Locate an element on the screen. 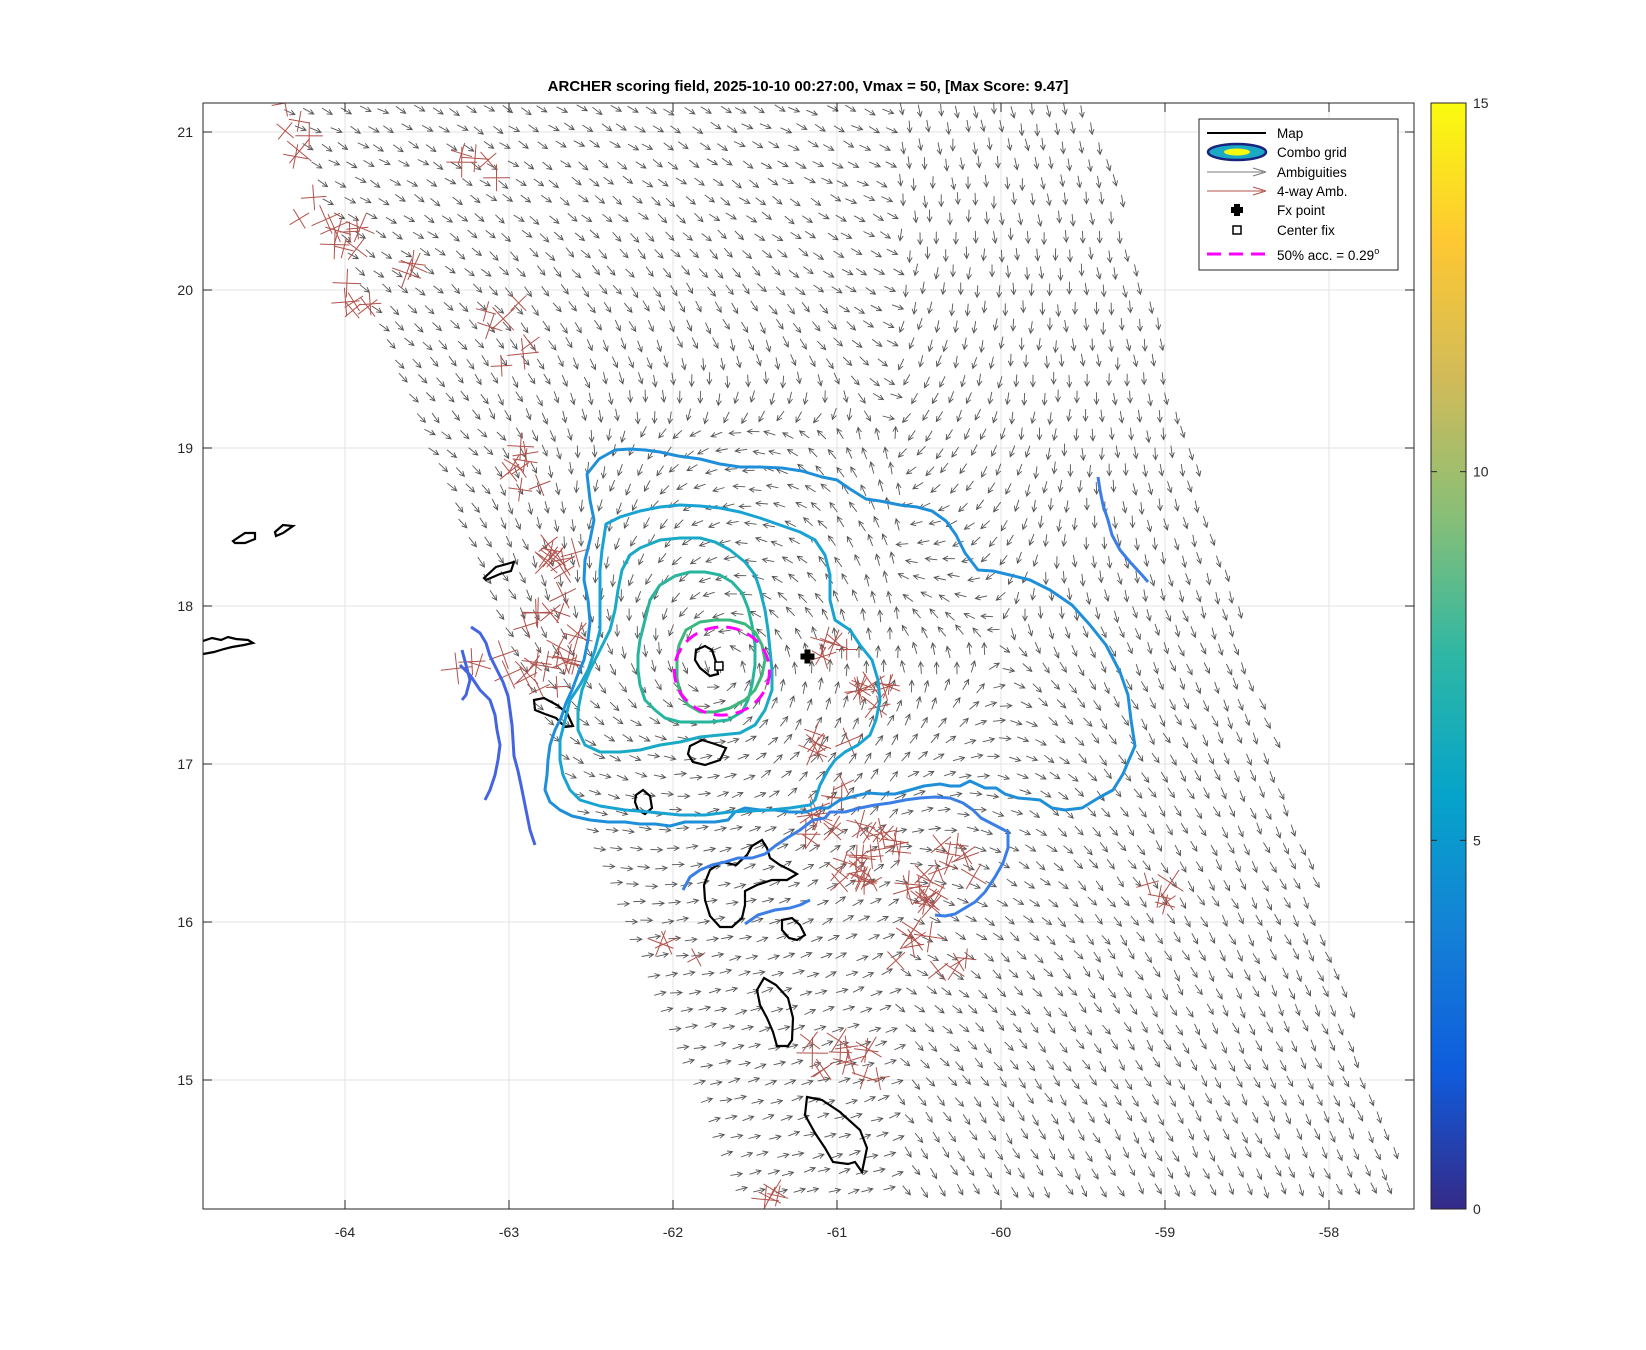 The height and width of the screenshot is (1350, 1646). y-tick-label: 21 is located at coordinates (185, 132).